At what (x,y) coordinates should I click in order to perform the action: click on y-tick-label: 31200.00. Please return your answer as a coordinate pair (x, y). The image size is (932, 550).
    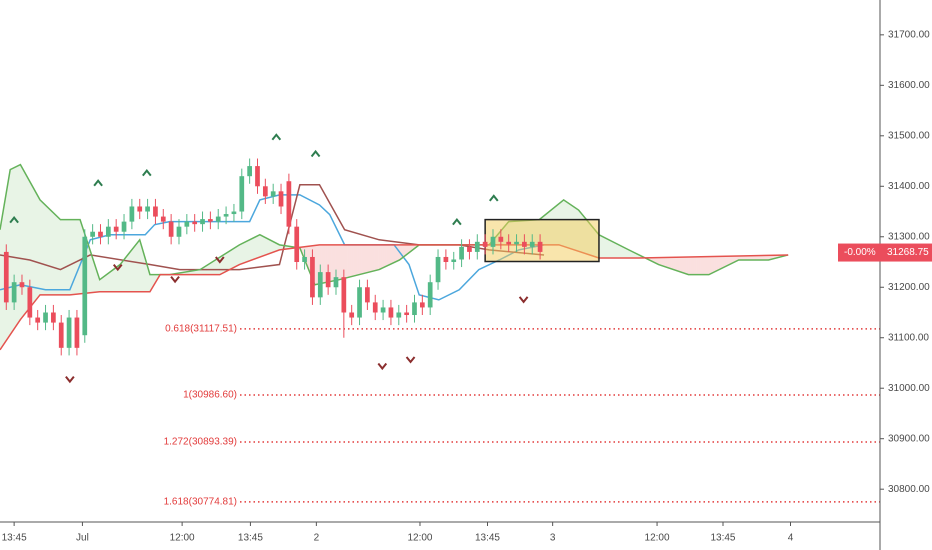
    Looking at the image, I should click on (909, 287).